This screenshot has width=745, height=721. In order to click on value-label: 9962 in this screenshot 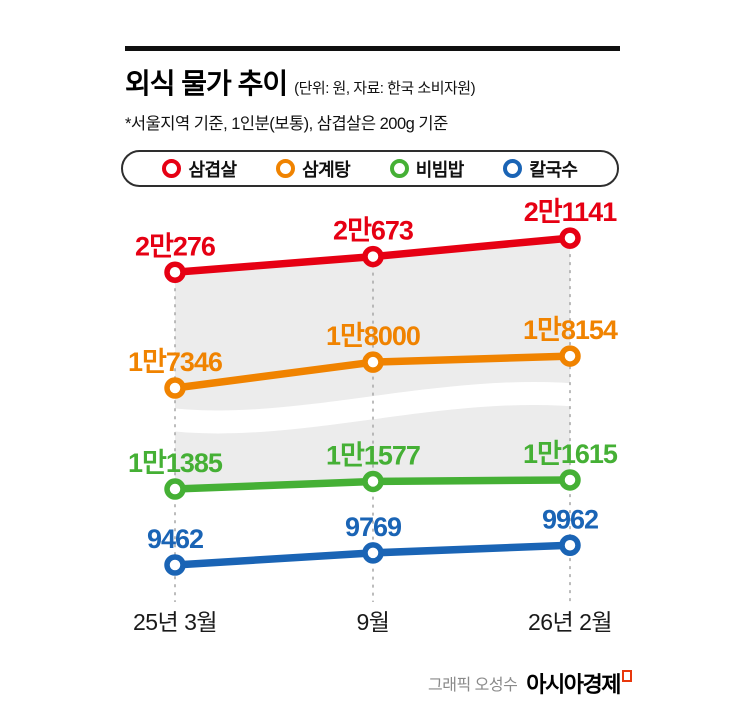, I will do `click(570, 519)`.